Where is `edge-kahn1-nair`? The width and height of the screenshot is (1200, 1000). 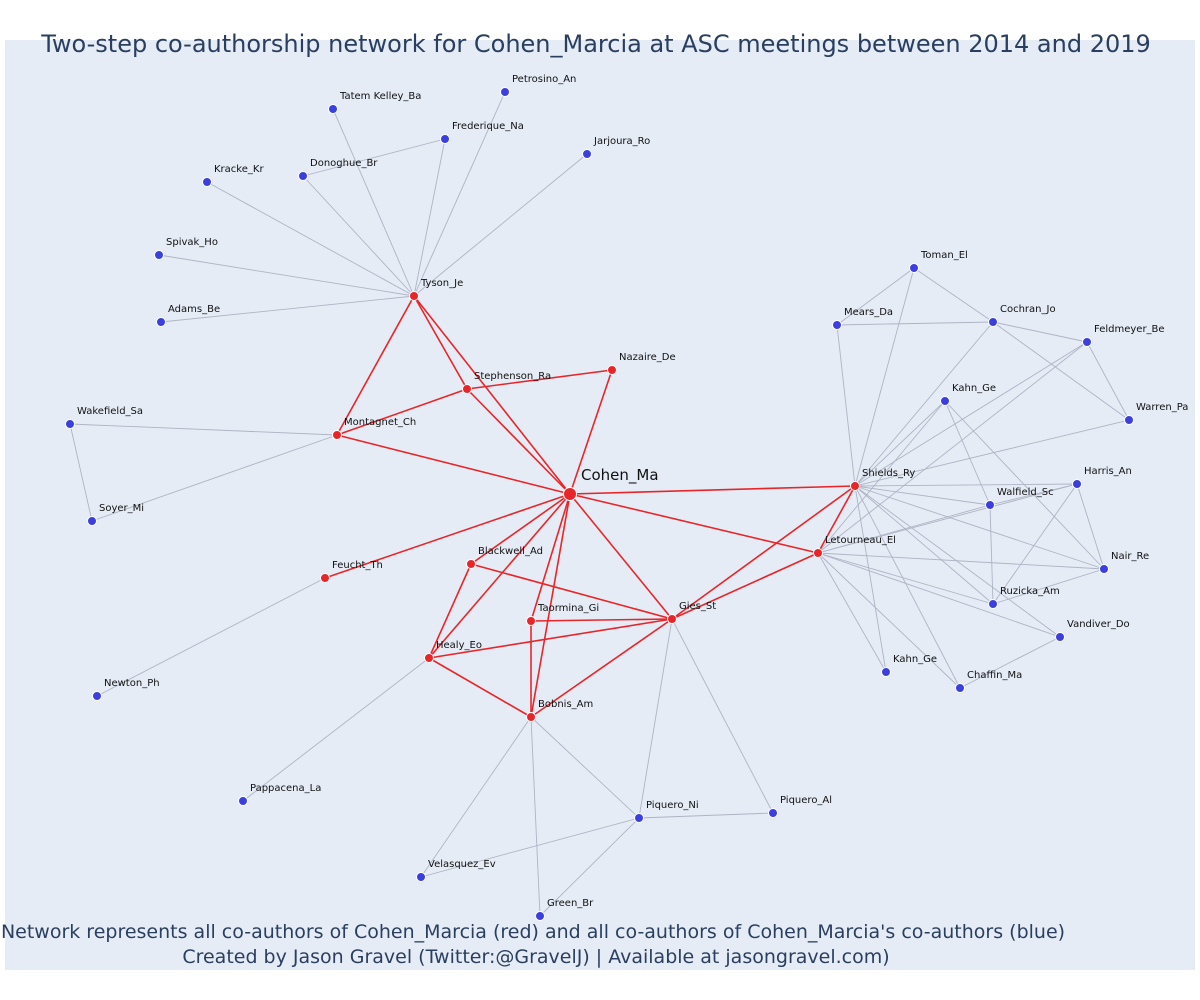
edge-kahn1-nair is located at coordinates (1024, 485).